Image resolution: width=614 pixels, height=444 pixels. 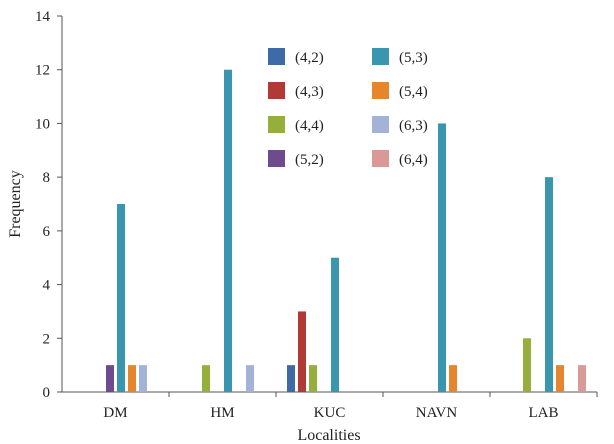 I want to click on legend-label: (4,2), so click(x=309, y=58).